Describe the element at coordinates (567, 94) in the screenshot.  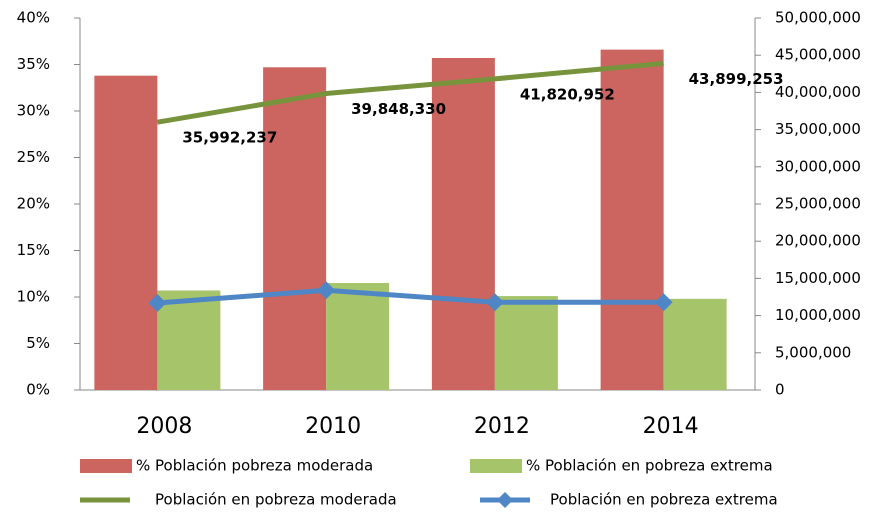
I see `value-label: 41,820,952` at that location.